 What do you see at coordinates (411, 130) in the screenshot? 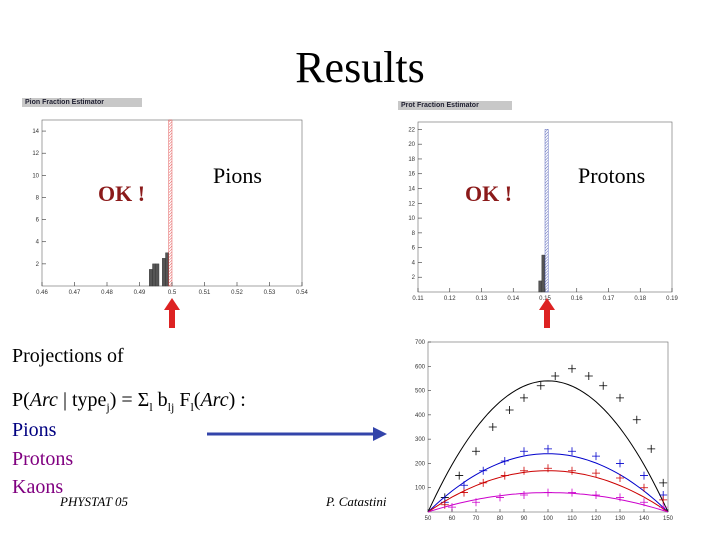
I see `y-tick-label: 22` at bounding box center [411, 130].